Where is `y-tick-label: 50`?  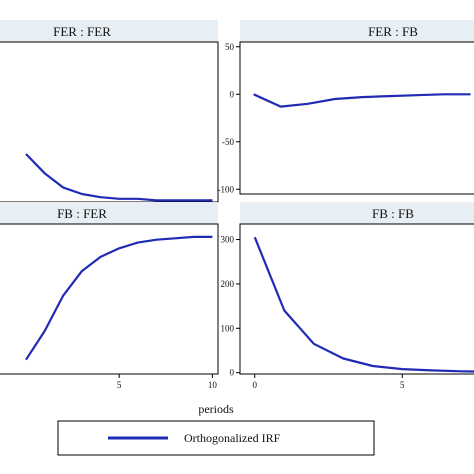 y-tick-label: 50 is located at coordinates (230, 47).